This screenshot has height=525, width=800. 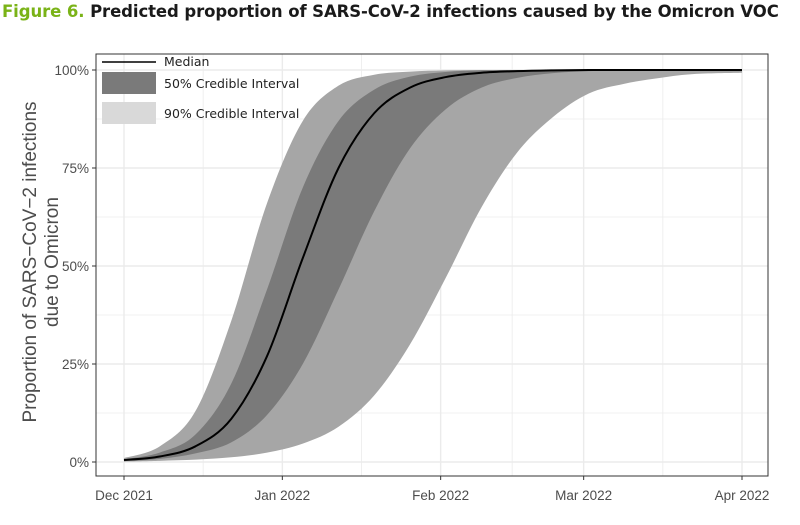 I want to click on legend-ci90-key, so click(x=129, y=113).